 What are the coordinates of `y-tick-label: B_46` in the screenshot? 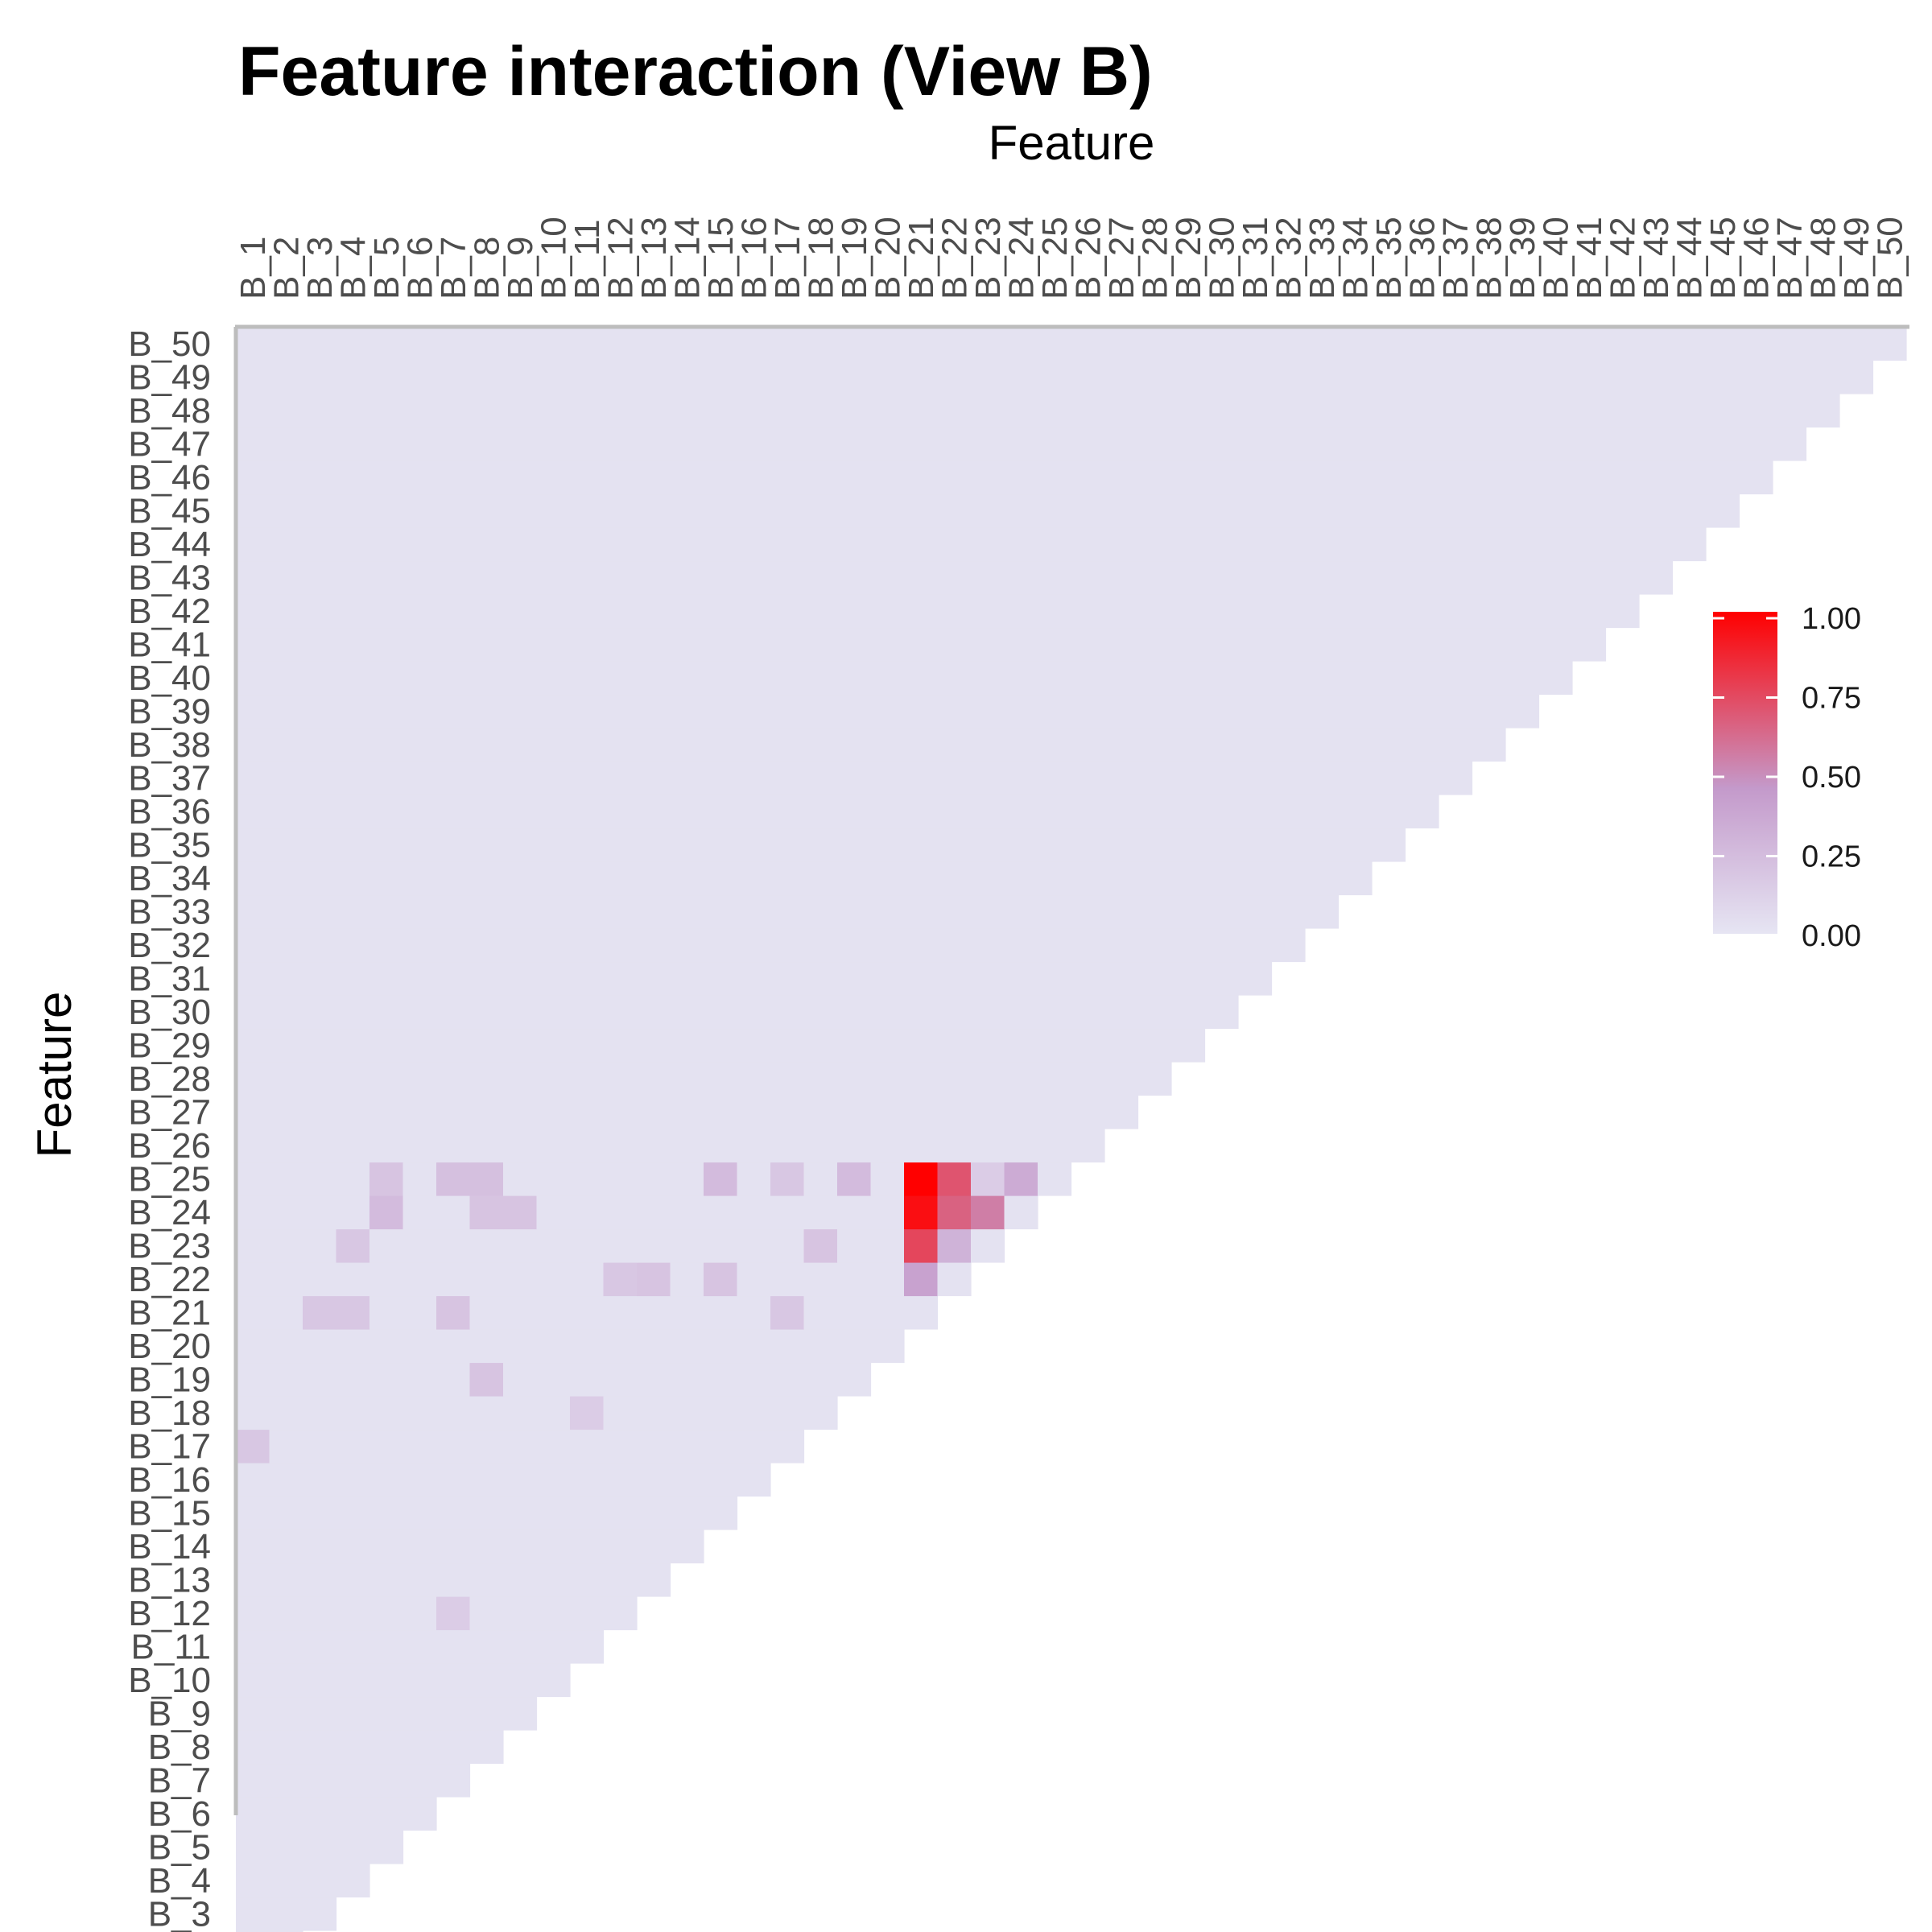 It's located at (169, 477).